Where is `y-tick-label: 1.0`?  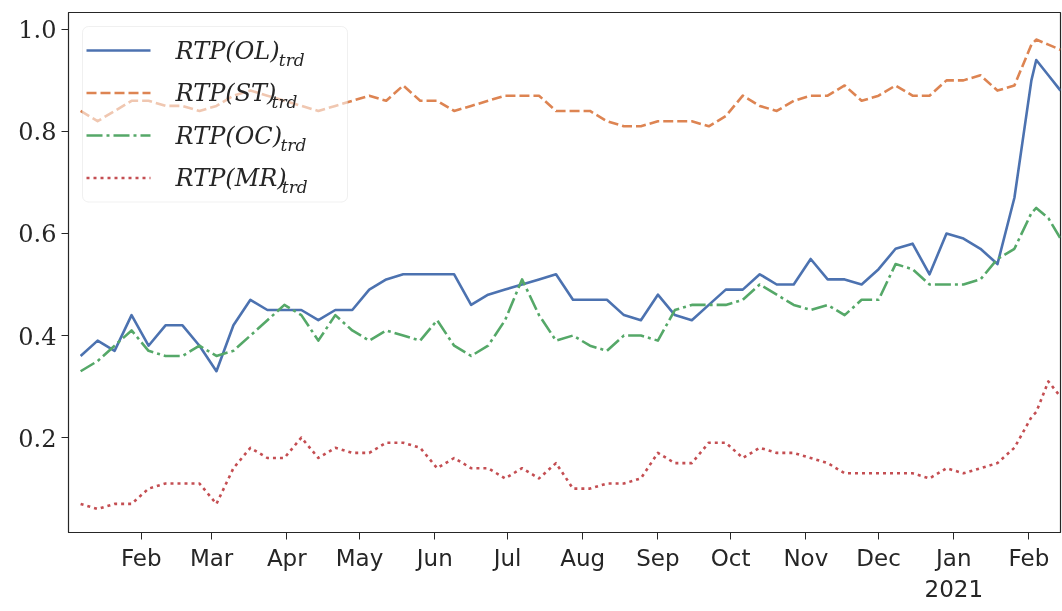
y-tick-label: 1.0 is located at coordinates (37, 30).